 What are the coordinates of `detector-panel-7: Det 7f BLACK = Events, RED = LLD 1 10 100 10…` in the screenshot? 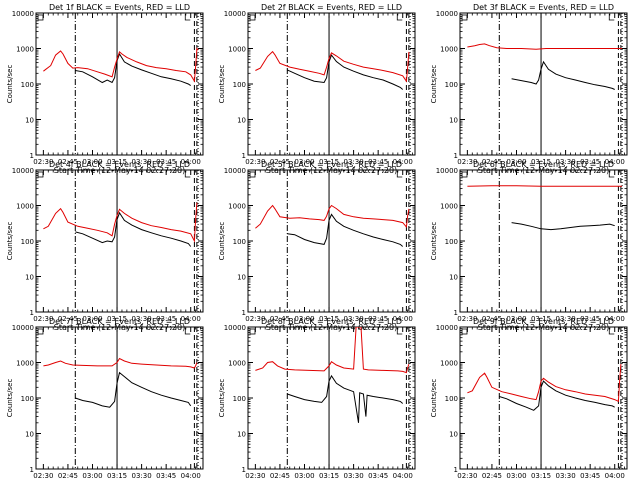 It's located at (105, 398).